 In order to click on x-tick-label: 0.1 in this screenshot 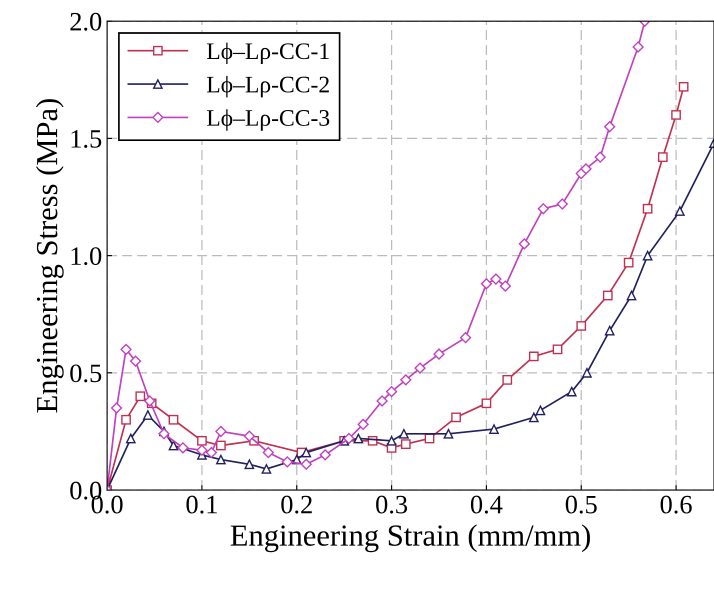, I will do `click(201, 505)`.